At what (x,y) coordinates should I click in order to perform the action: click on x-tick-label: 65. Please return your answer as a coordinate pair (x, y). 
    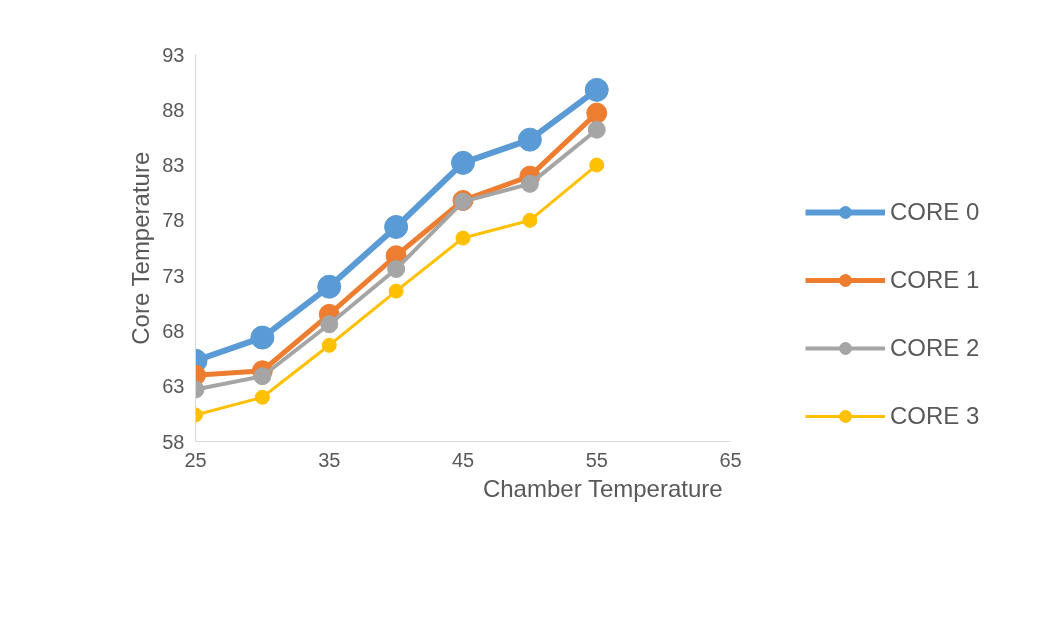
    Looking at the image, I should click on (730, 459).